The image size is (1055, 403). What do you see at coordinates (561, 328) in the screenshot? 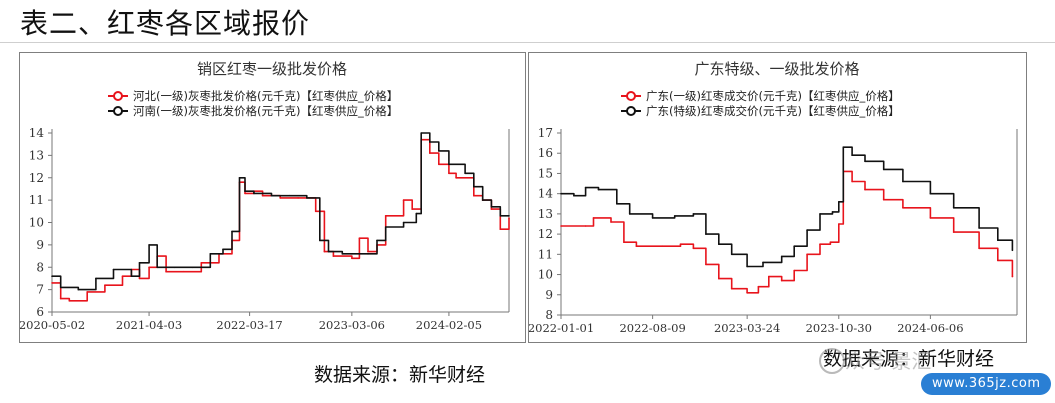
I see `chart1-x-tick-label: 2022-01-01` at bounding box center [561, 328].